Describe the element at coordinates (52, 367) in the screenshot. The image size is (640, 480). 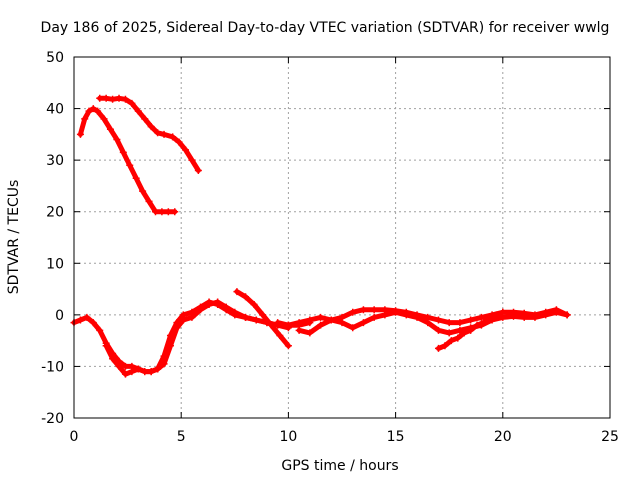
I see `y-tick-label: -10` at that location.